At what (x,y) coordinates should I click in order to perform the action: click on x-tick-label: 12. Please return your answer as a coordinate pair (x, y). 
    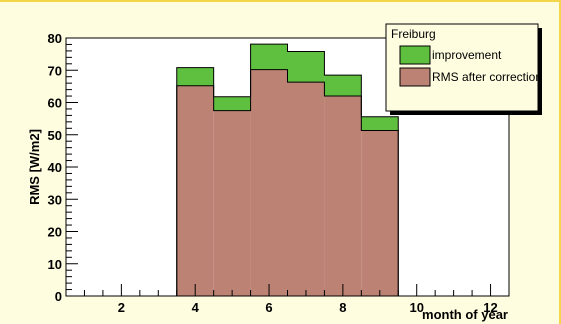
    Looking at the image, I should click on (490, 307).